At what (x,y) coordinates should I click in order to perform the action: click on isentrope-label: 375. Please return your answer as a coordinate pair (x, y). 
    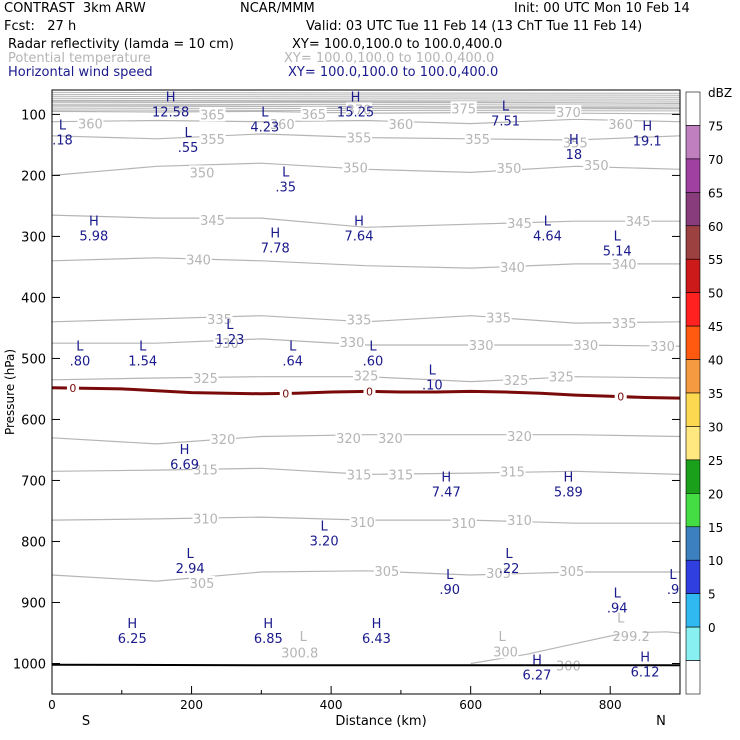
    Looking at the image, I should click on (463, 109).